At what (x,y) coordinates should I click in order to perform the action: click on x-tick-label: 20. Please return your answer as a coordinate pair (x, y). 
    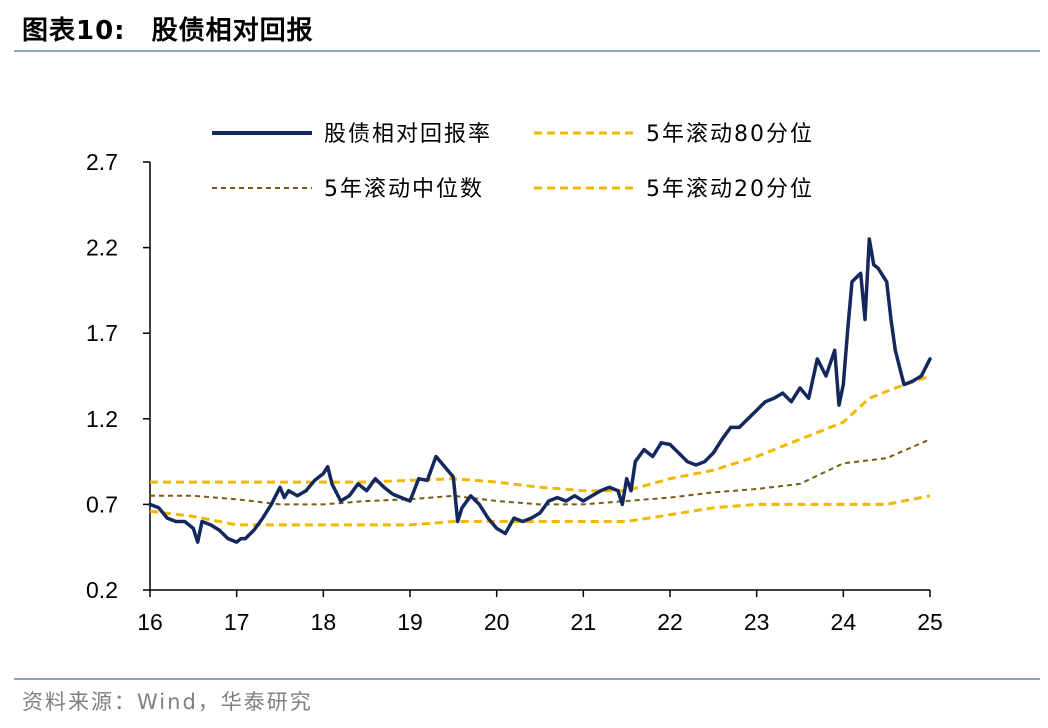
    Looking at the image, I should click on (497, 622).